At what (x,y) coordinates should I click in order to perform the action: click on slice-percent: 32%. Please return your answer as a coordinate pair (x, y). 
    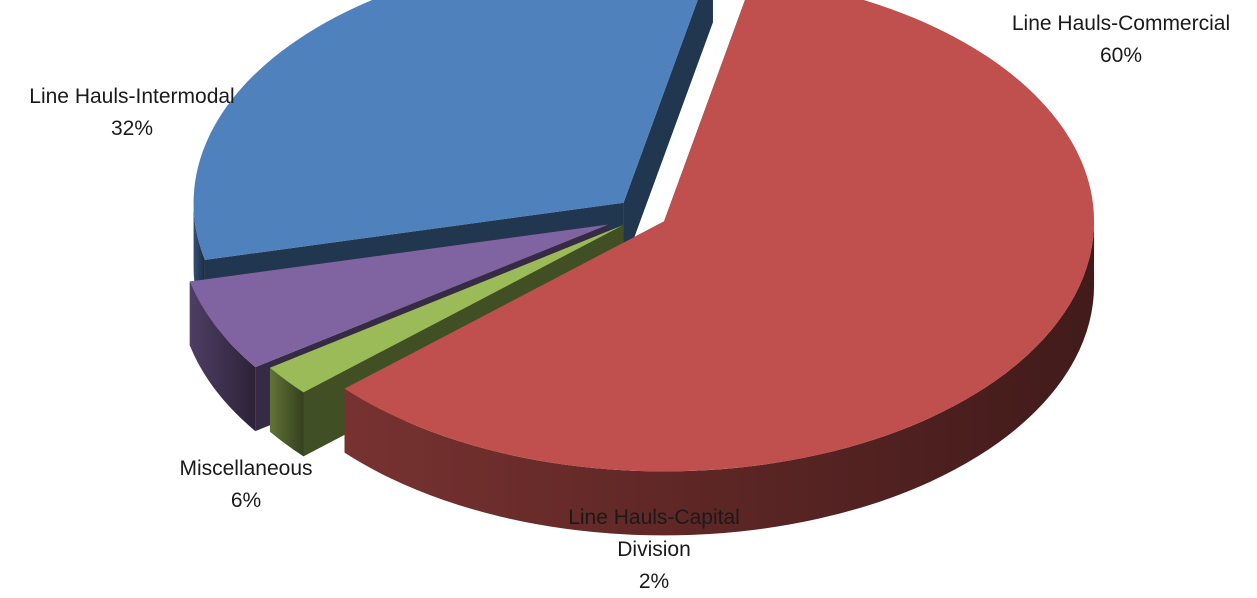
    Looking at the image, I should click on (132, 128).